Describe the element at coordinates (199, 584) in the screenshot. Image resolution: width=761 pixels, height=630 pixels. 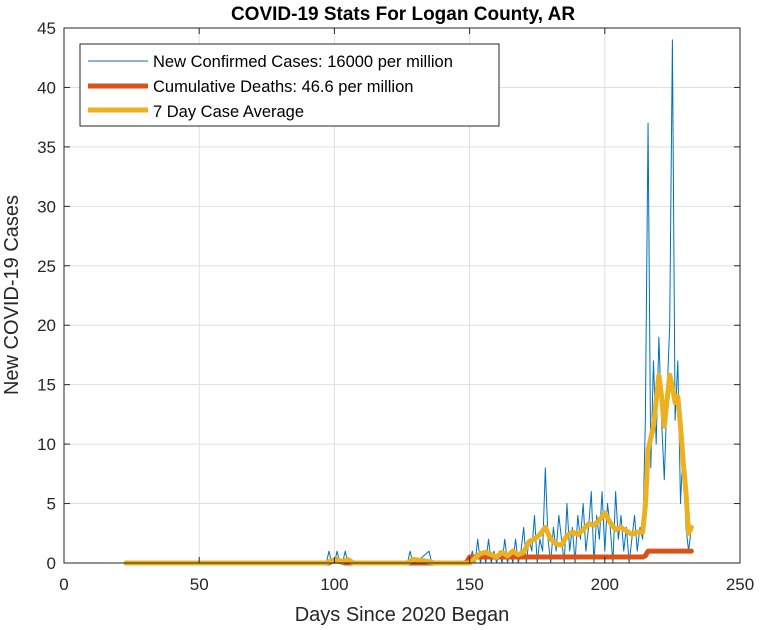
I see `x-tick-label: 50` at that location.